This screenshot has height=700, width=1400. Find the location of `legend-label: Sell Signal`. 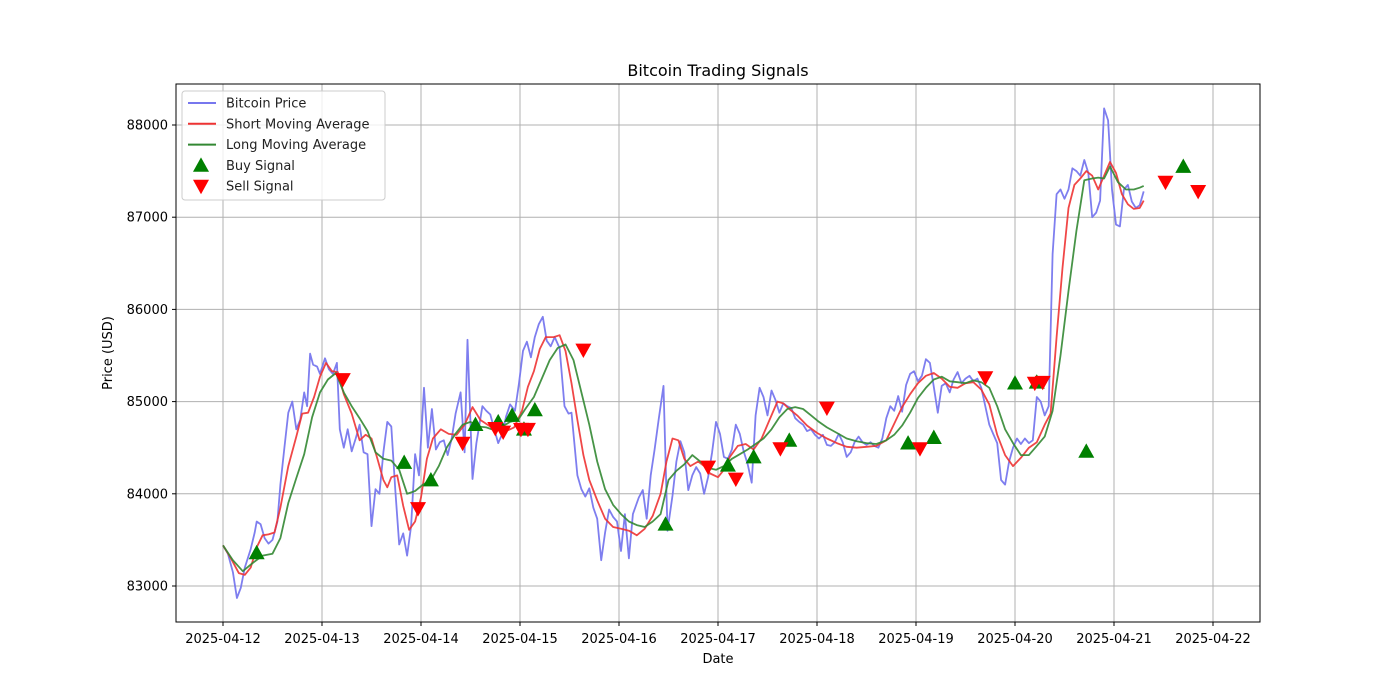

legend-label: Sell Signal is located at coordinates (260, 187).